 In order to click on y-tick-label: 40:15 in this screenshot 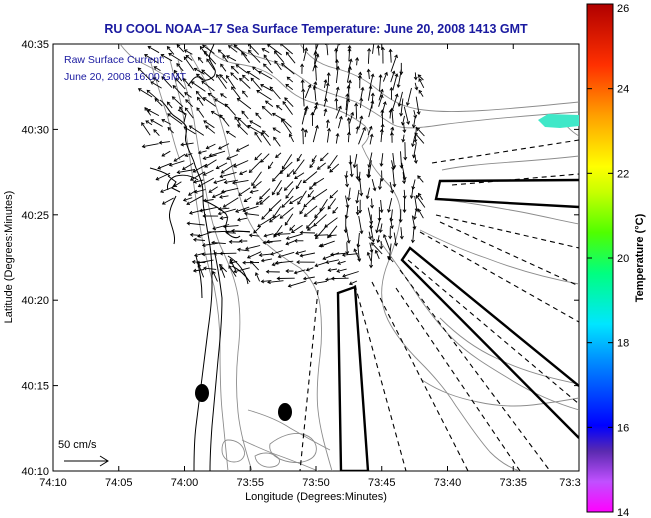, I will do `click(35, 387)`.